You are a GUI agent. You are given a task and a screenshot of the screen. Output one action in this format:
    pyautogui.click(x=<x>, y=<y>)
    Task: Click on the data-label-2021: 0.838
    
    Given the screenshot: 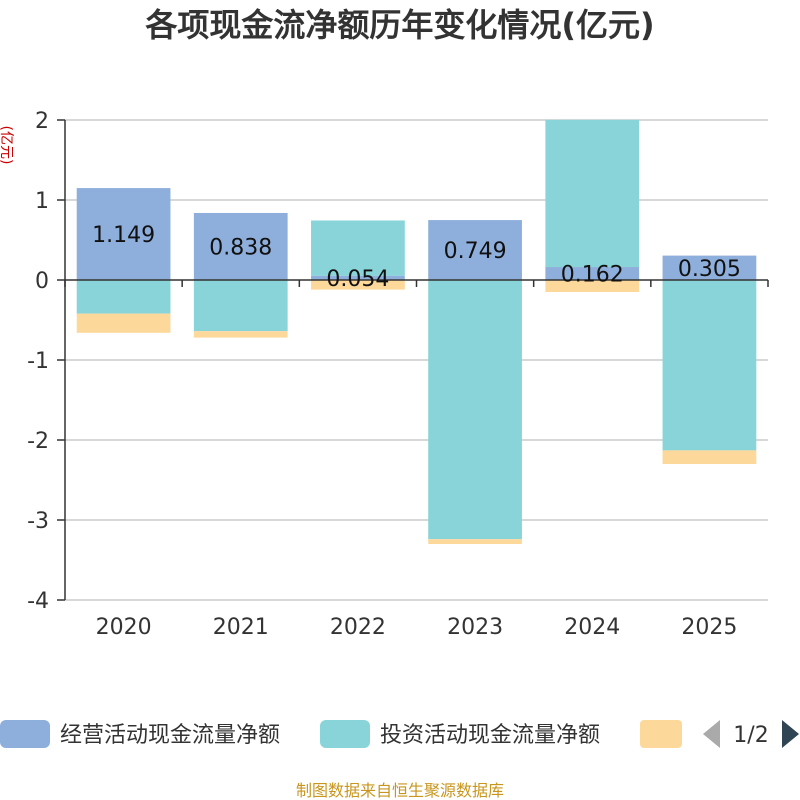 What is the action you would take?
    pyautogui.click(x=240, y=247)
    